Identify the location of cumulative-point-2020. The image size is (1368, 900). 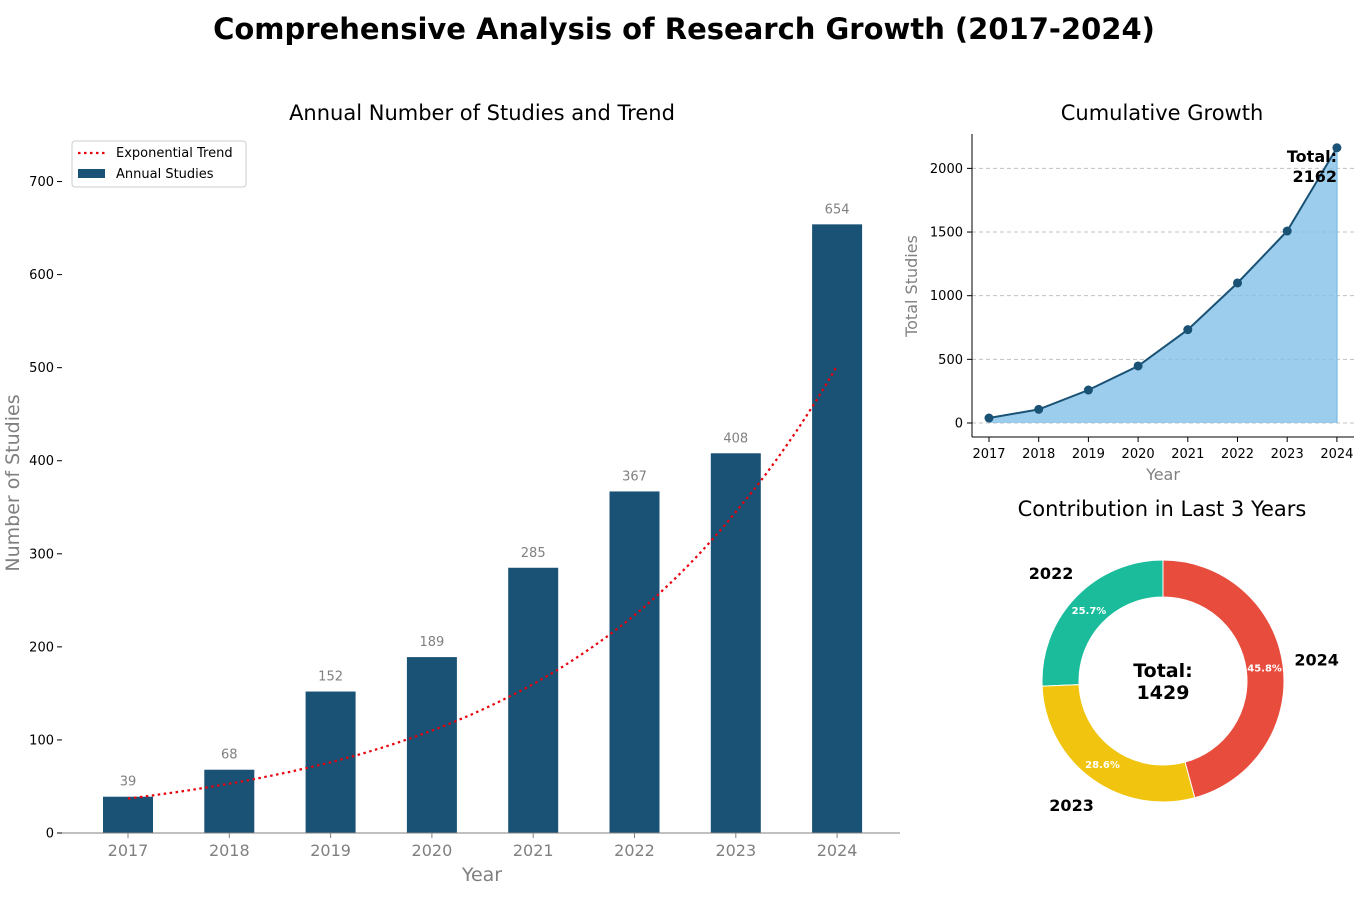
(1138, 366).